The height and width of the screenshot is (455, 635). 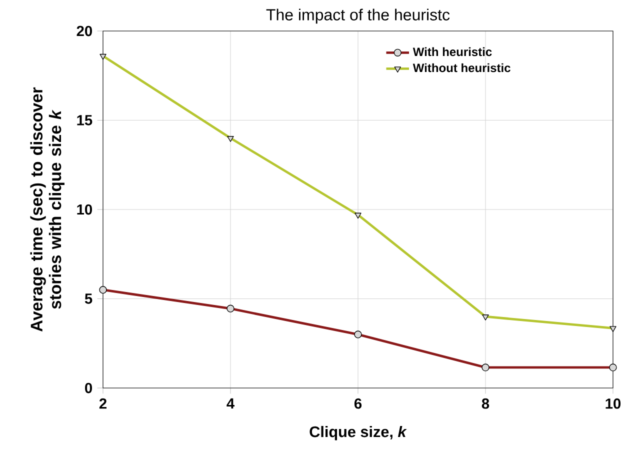 What do you see at coordinates (84, 120) in the screenshot?
I see `y-tick-label: 15` at bounding box center [84, 120].